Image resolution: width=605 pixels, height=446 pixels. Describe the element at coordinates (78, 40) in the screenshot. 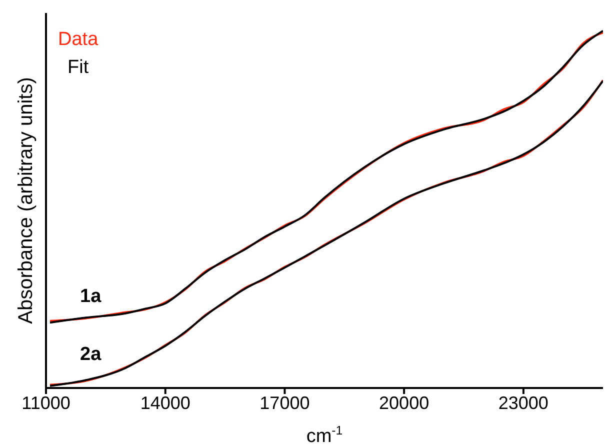

I see `text: Data` at that location.